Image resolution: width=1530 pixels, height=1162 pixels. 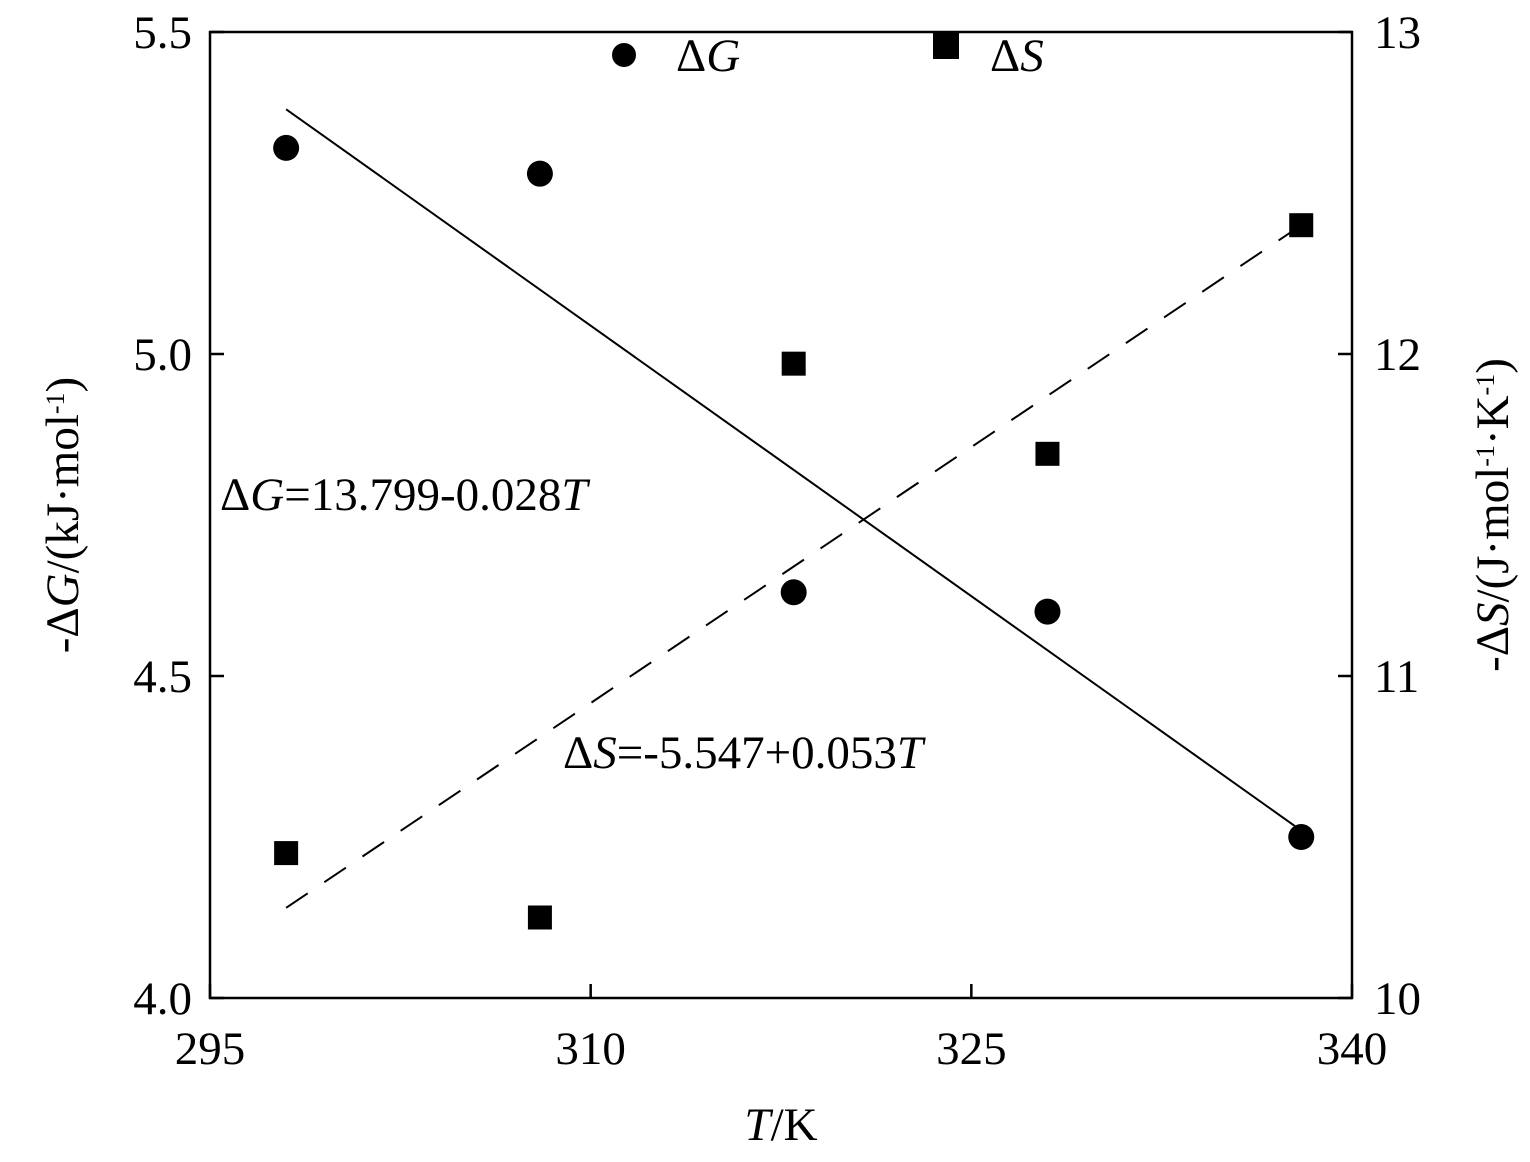 I want to click on x-axis-label: T/K, so click(x=780, y=1125).